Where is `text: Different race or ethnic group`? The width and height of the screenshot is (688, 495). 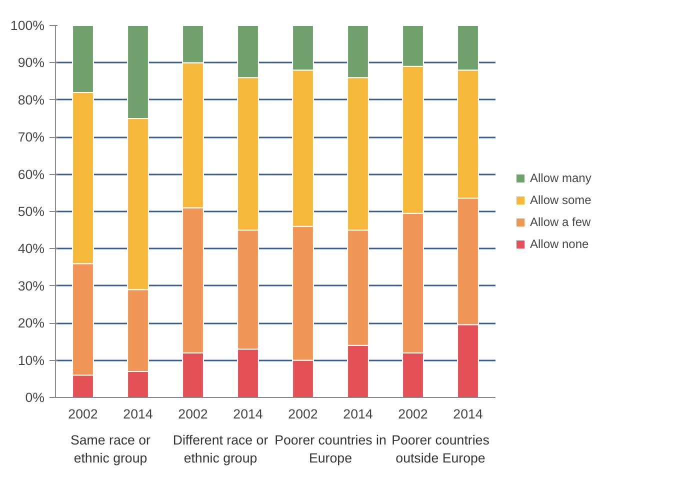 text: Different race or ethnic group is located at coordinates (220, 449).